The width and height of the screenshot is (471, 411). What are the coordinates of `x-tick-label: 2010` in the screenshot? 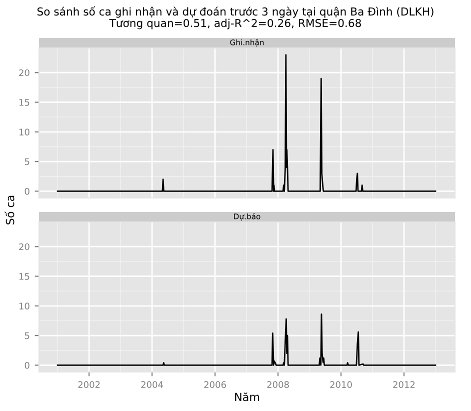 It's located at (341, 384).